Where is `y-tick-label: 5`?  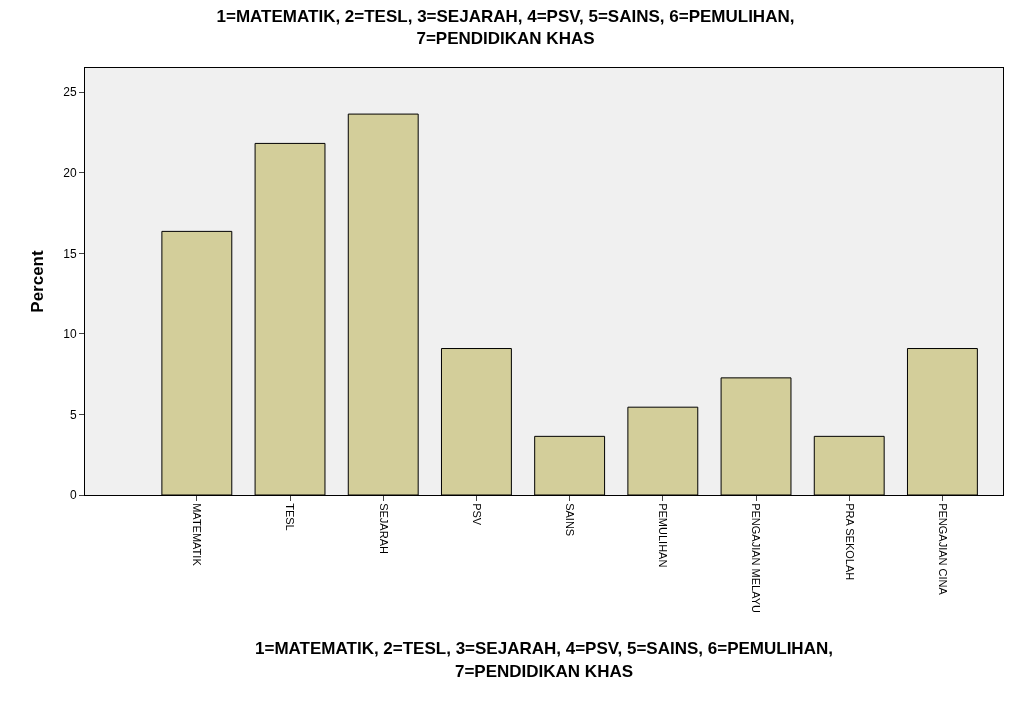
y-tick-label: 5 is located at coordinates (73, 414).